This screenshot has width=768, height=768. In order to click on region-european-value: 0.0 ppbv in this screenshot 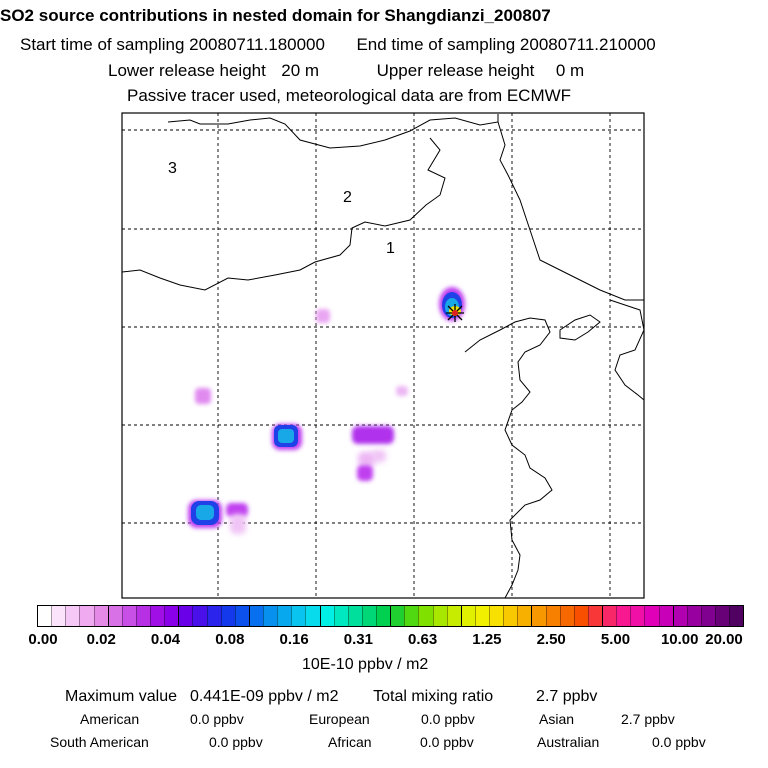, I will do `click(448, 719)`.